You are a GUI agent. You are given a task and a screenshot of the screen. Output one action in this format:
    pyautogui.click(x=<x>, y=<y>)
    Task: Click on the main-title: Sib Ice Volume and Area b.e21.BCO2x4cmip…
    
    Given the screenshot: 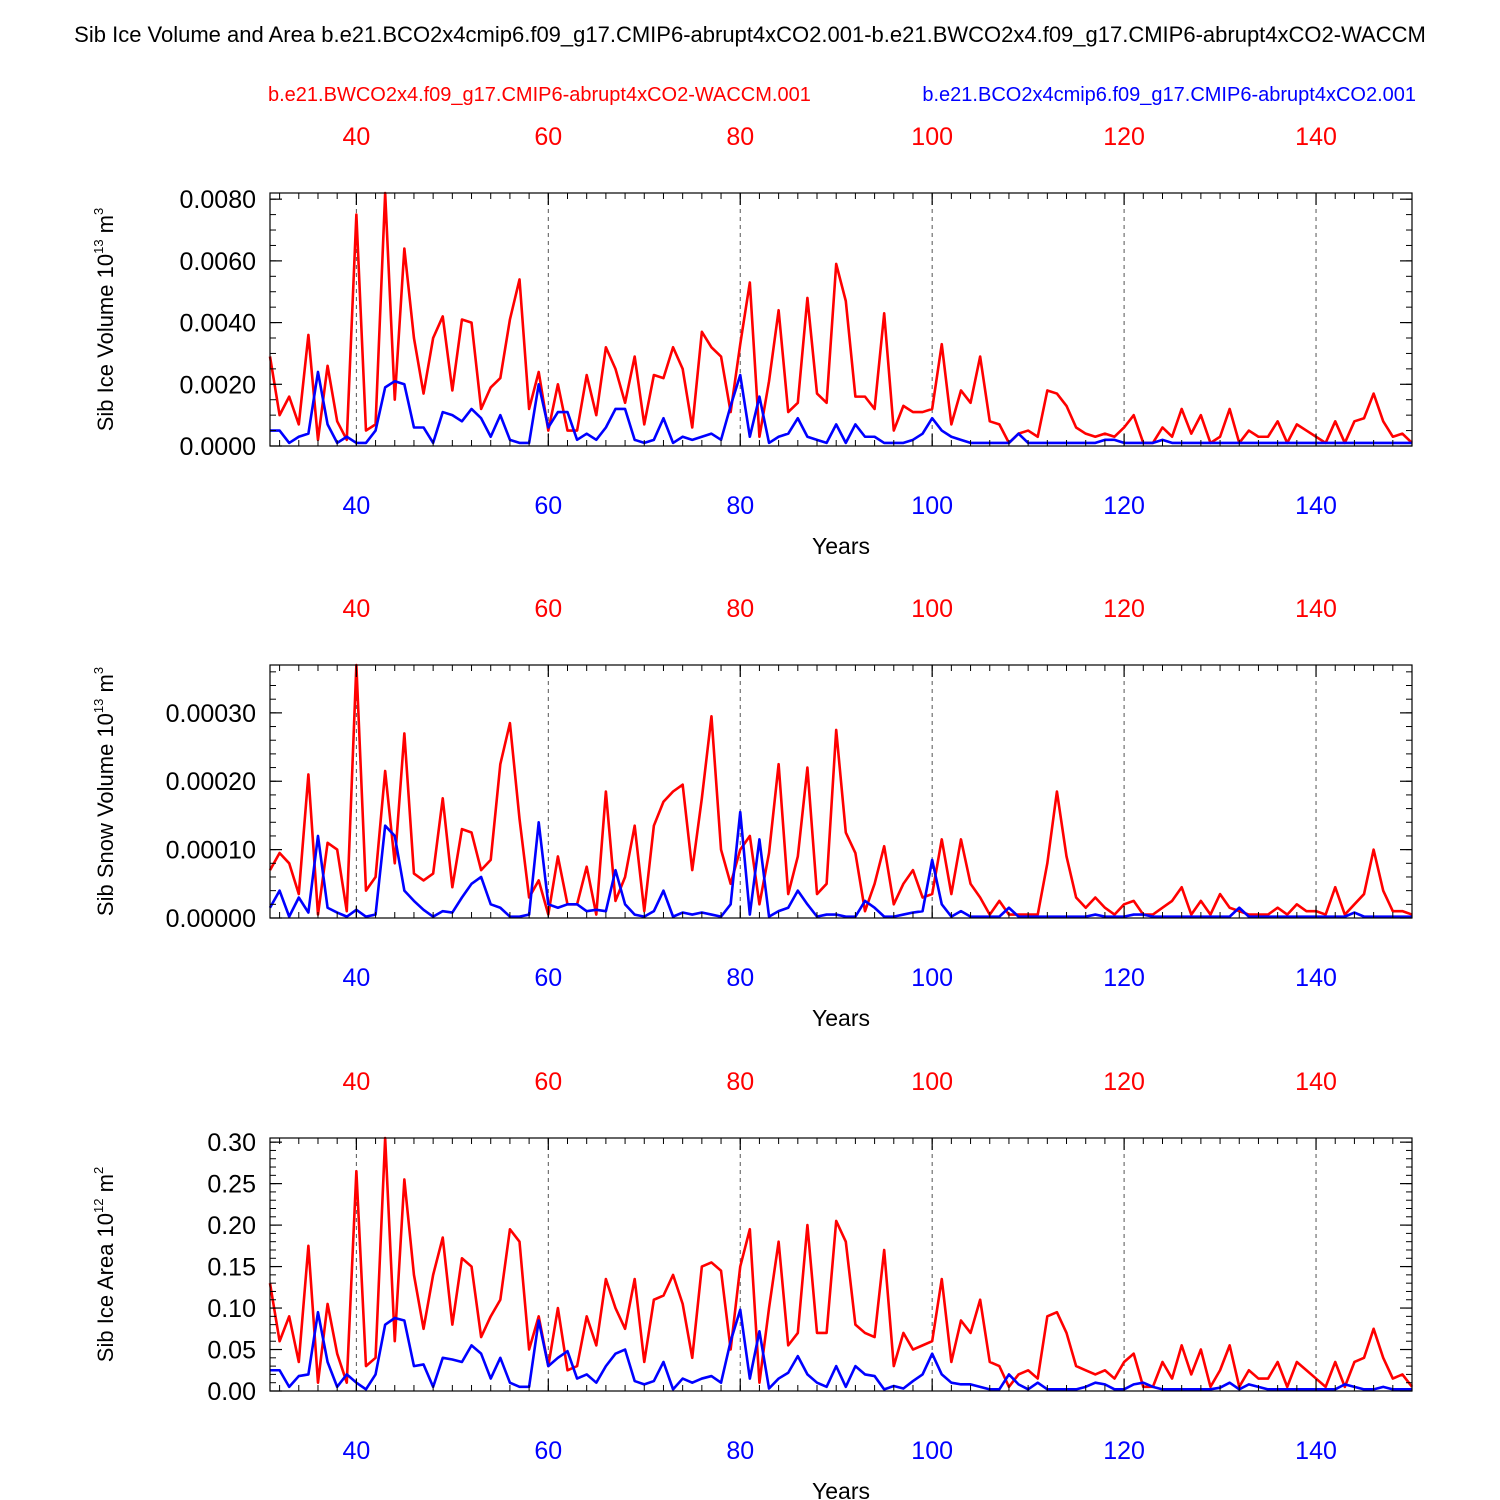 What is the action you would take?
    pyautogui.click(x=750, y=34)
    